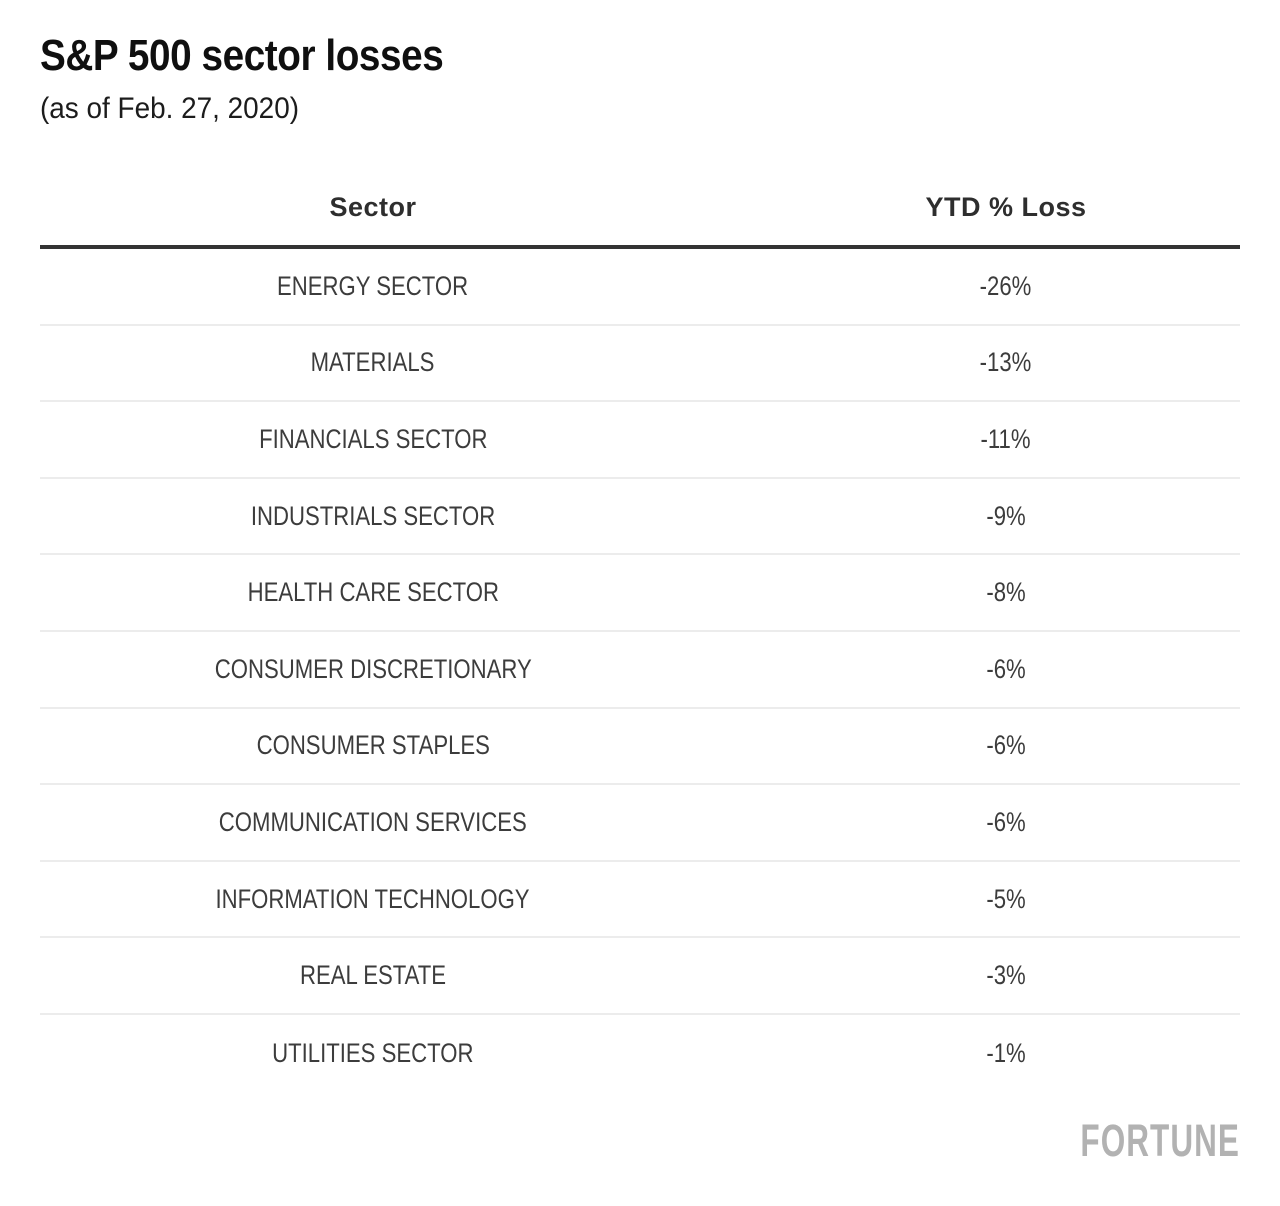 The image size is (1280, 1206). What do you see at coordinates (373, 1052) in the screenshot?
I see `sector-cell: UTILITIES SECTOR` at bounding box center [373, 1052].